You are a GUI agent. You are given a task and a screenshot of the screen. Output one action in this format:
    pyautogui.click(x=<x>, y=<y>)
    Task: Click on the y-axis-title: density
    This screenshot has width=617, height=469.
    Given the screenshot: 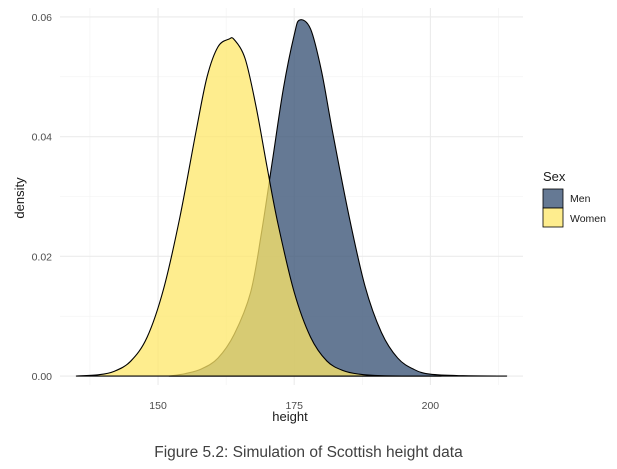 What is the action you would take?
    pyautogui.click(x=19, y=198)
    